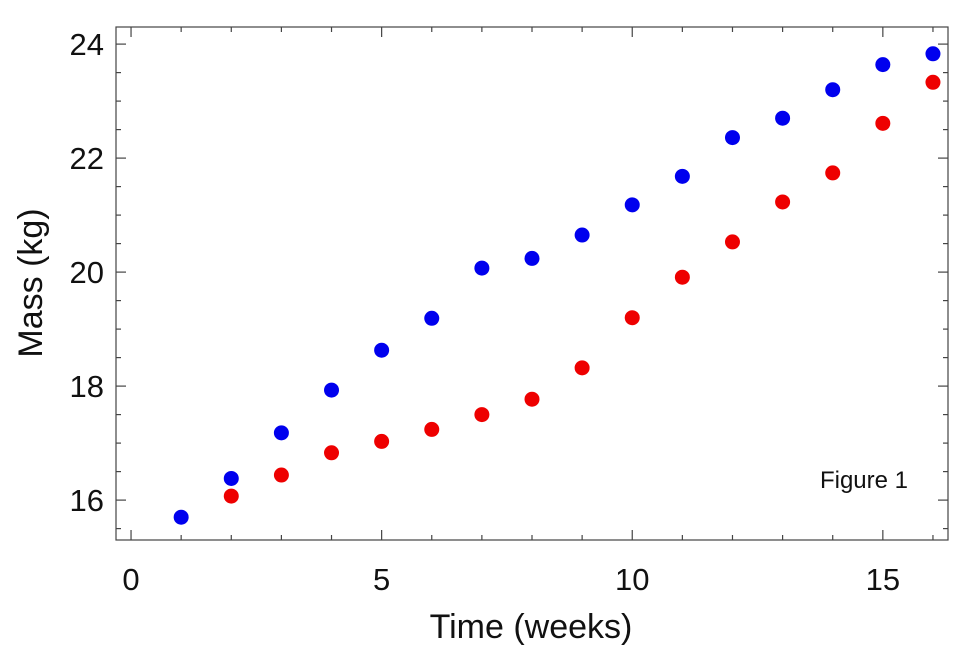  What do you see at coordinates (87, 158) in the screenshot?
I see `y-tick-label: 22` at bounding box center [87, 158].